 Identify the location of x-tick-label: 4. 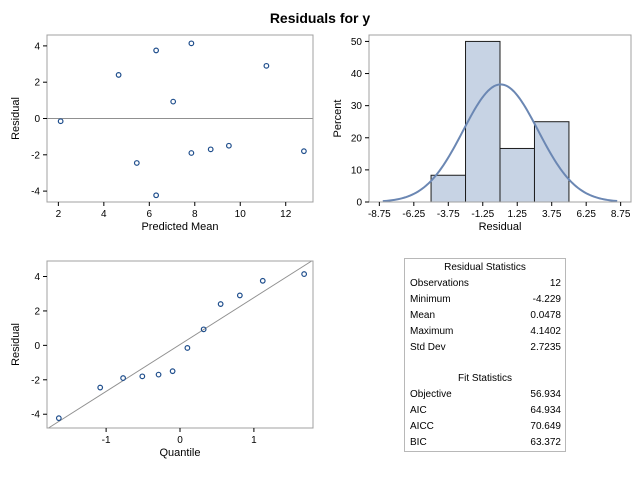
(104, 214).